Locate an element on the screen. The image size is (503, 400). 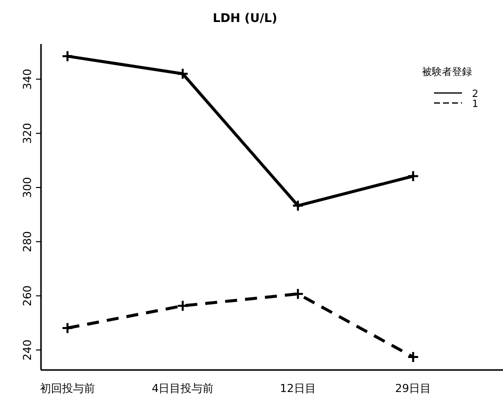
y-tick-label: 280 is located at coordinates (27, 241).